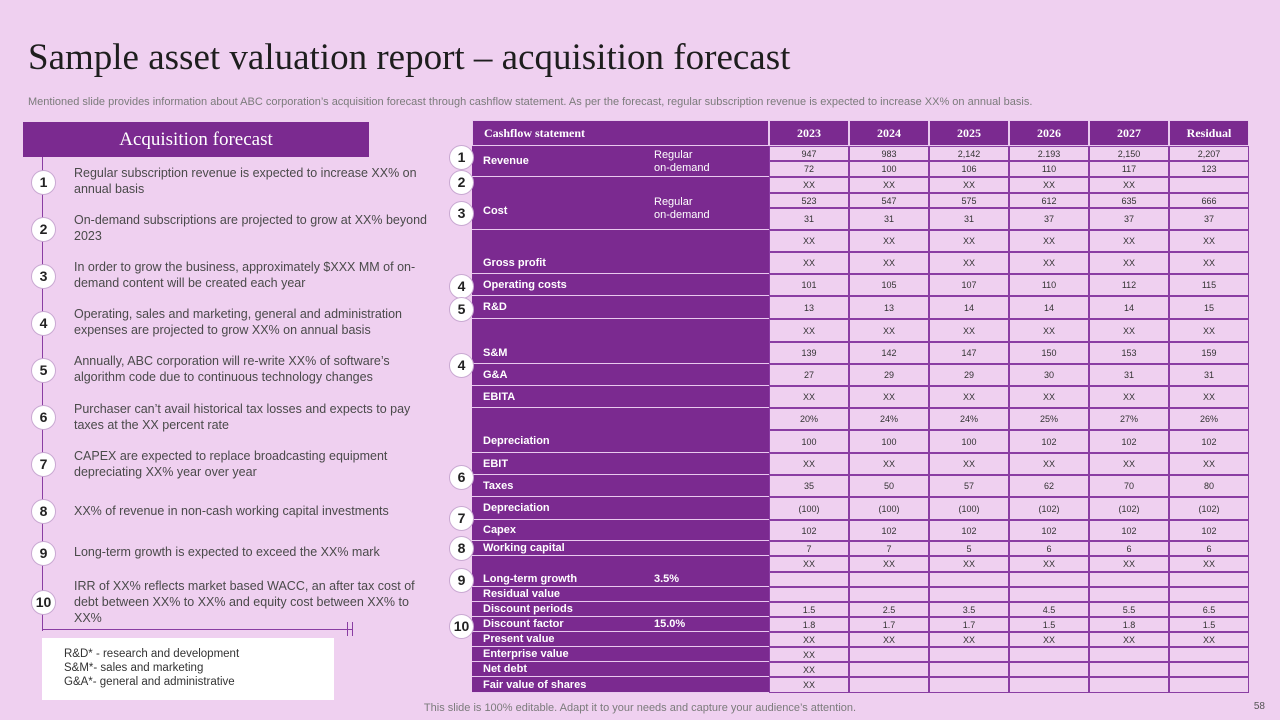  What do you see at coordinates (1049, 133) in the screenshot?
I see `table-header-cell: 2026` at bounding box center [1049, 133].